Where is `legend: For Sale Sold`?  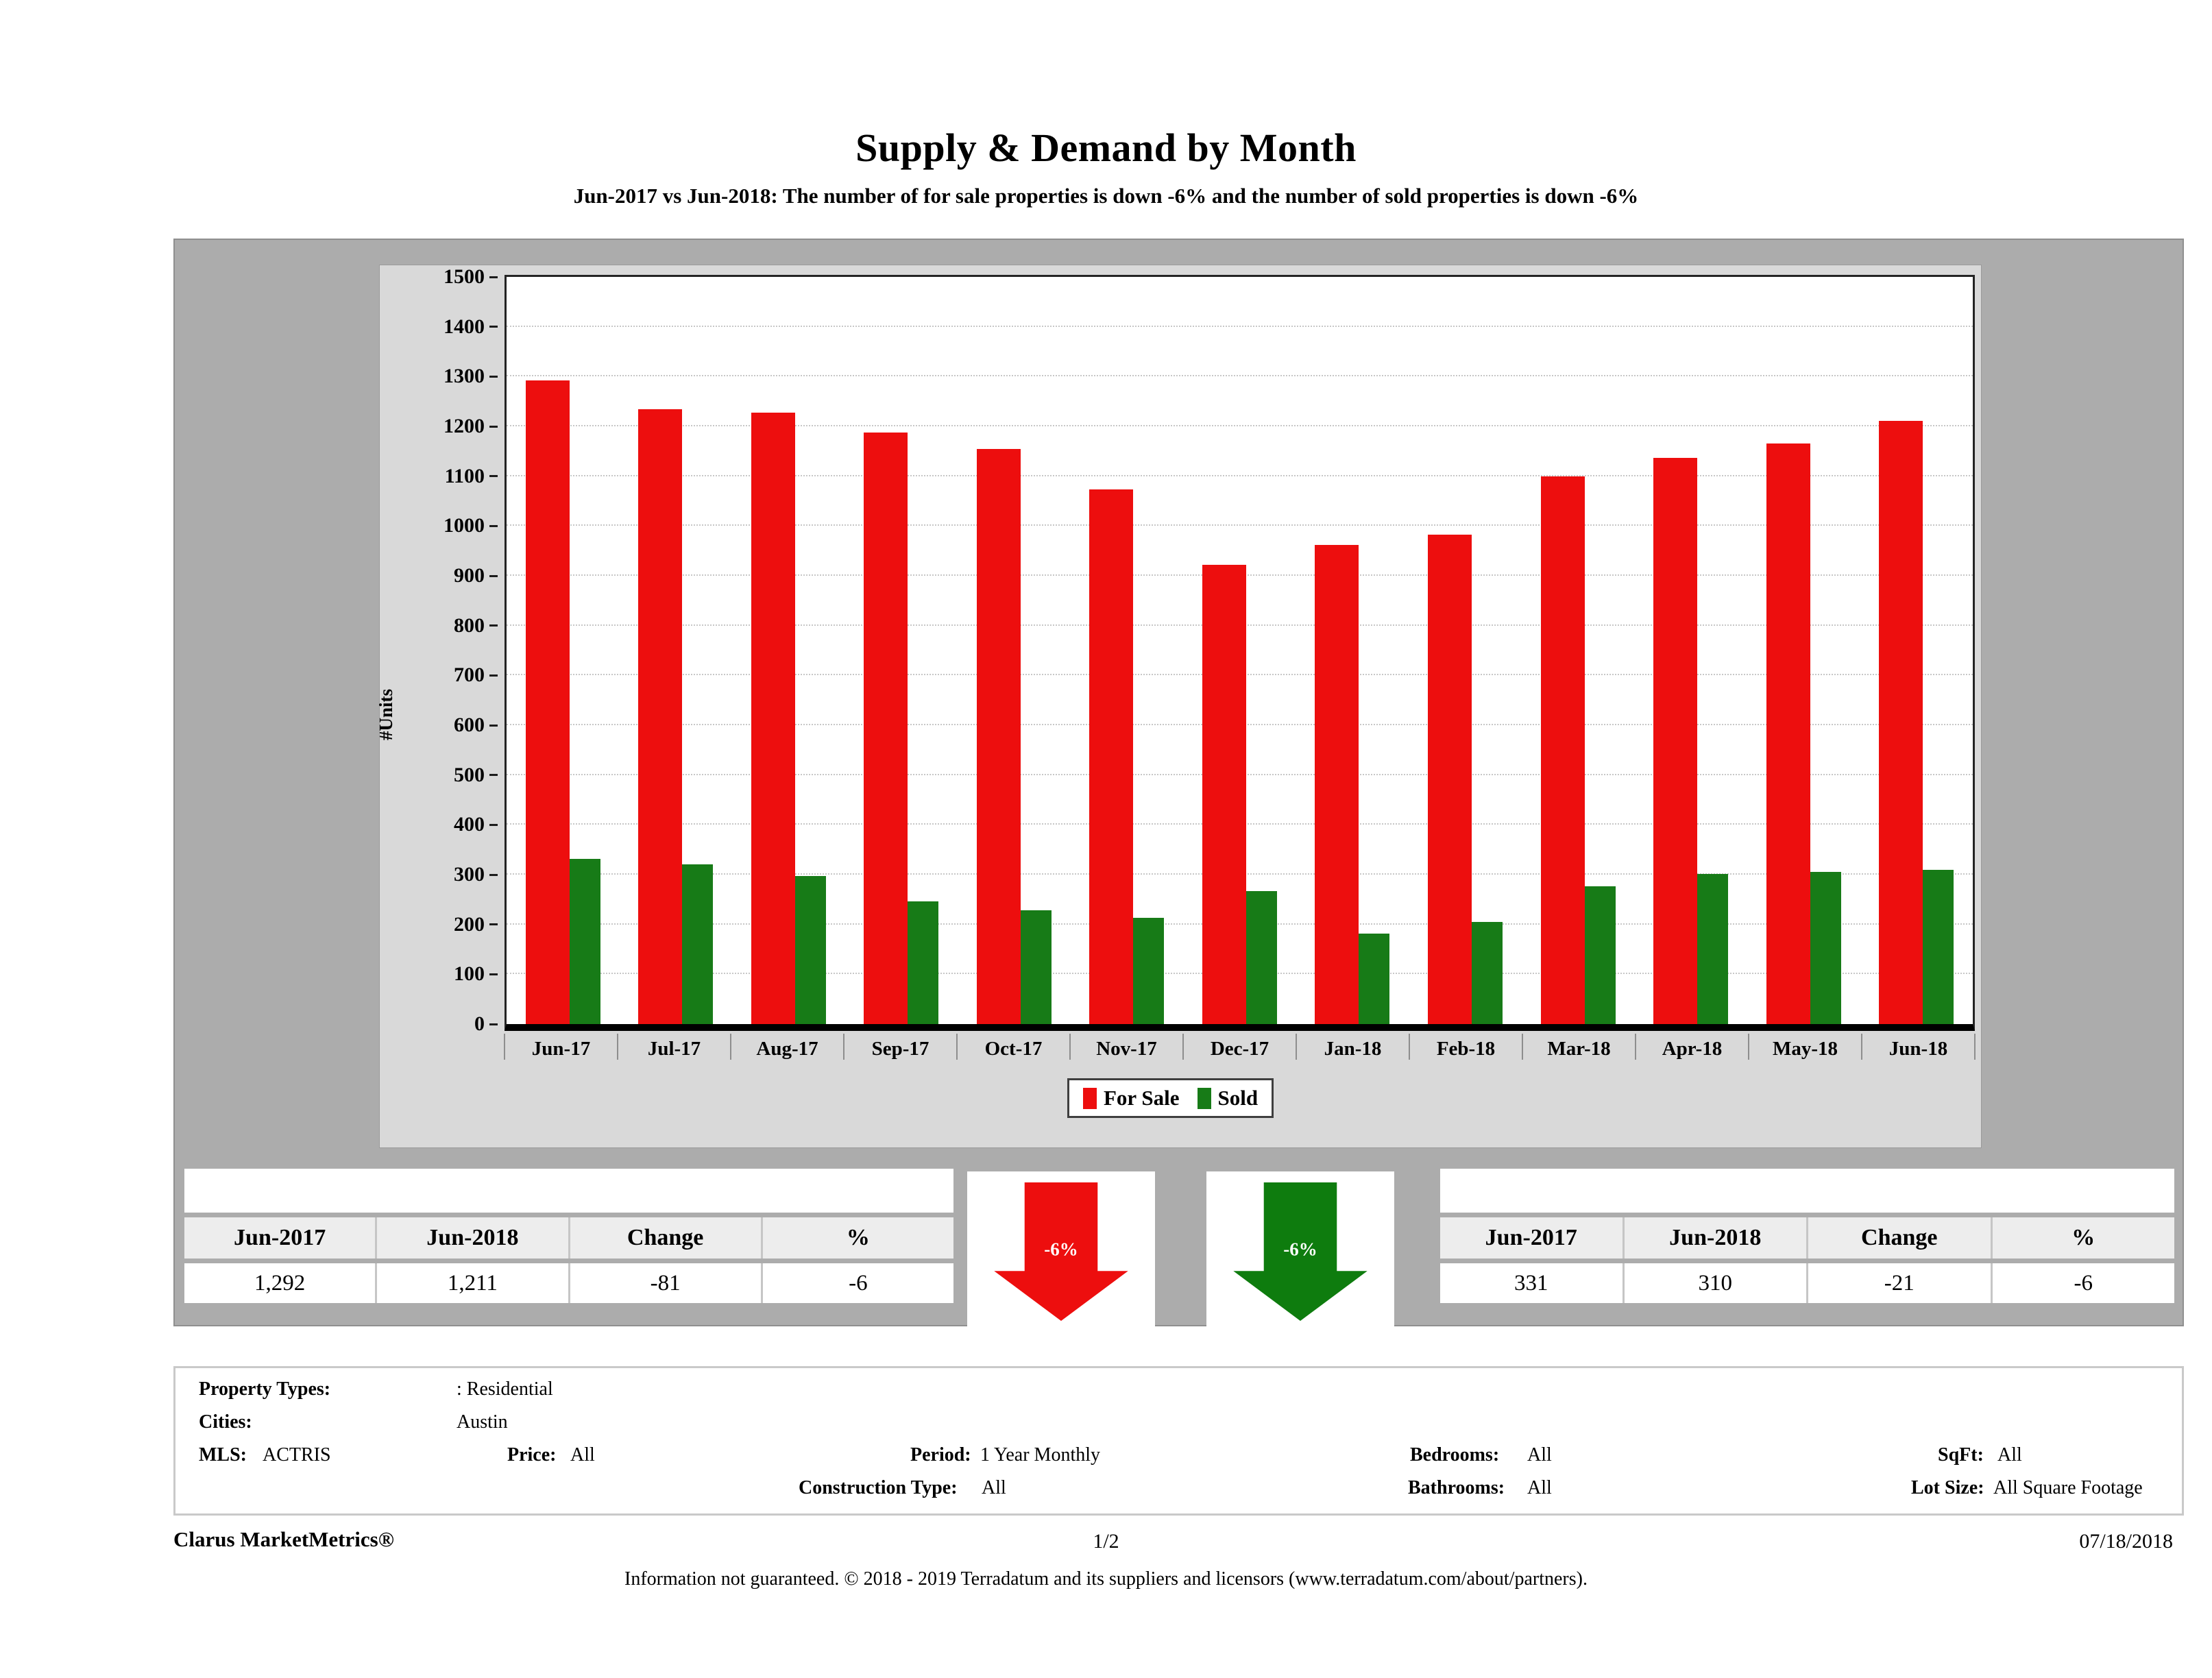 legend: For Sale Sold is located at coordinates (1170, 1098).